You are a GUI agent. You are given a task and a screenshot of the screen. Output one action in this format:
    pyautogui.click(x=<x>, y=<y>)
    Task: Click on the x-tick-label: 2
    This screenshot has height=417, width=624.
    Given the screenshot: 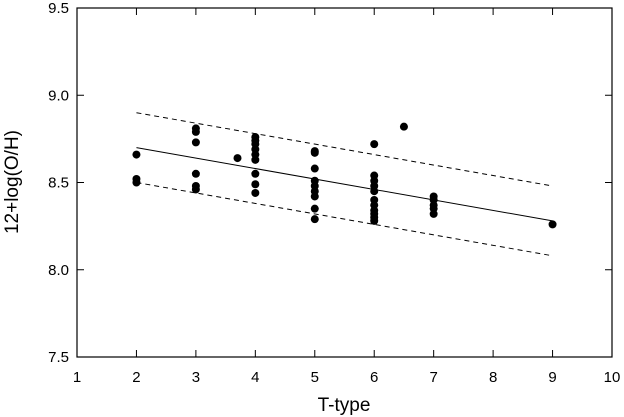 What is the action you would take?
    pyautogui.click(x=136, y=377)
    